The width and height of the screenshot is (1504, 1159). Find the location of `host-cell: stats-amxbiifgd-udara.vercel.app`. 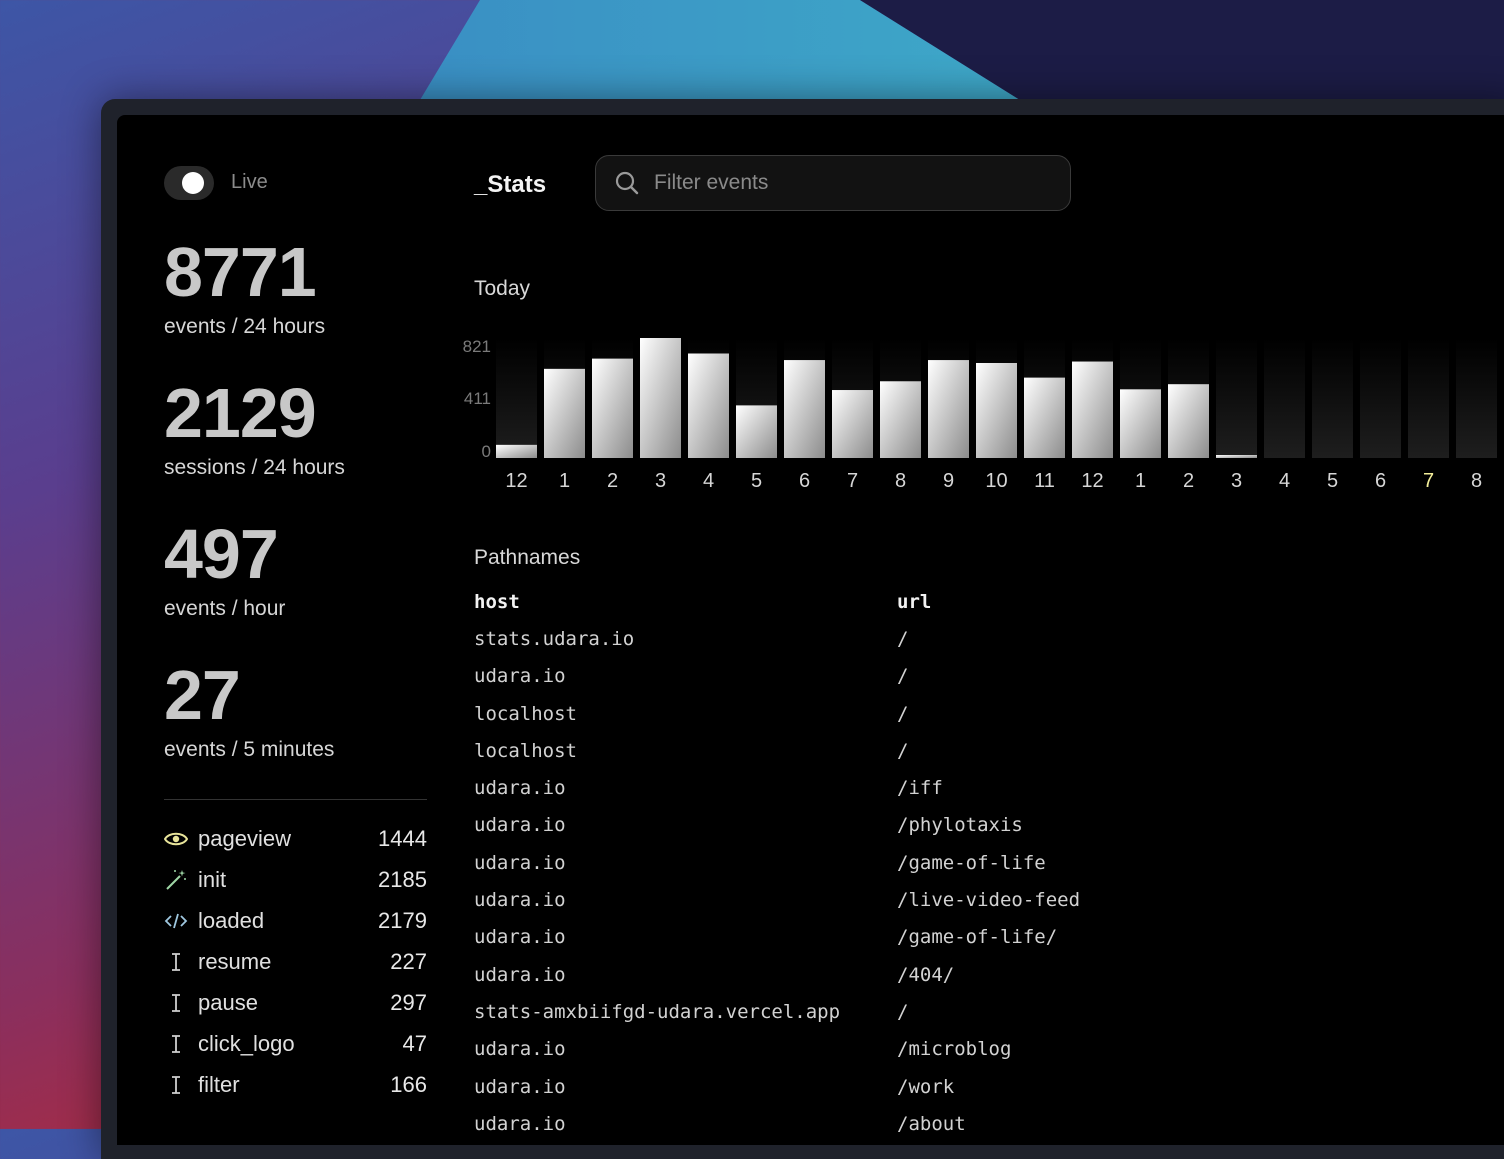

host-cell: stats-amxbiifgd-udara.vercel.app is located at coordinates (657, 1011).